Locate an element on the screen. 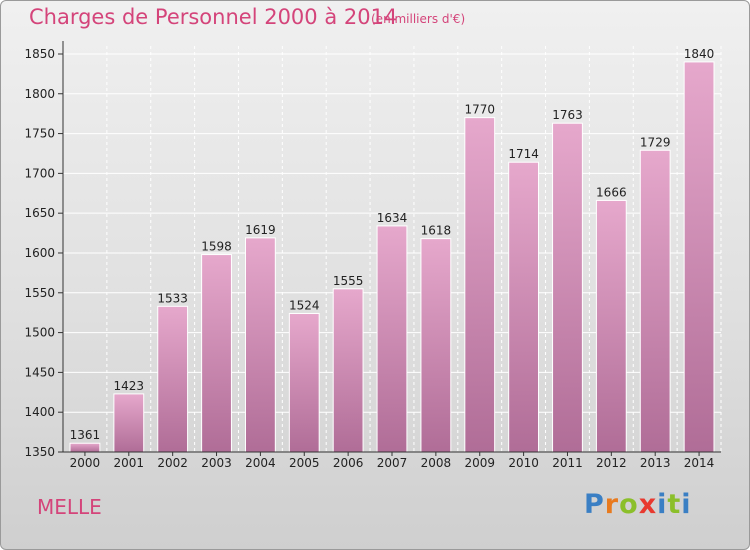  bar-2011 is located at coordinates (567, 287).